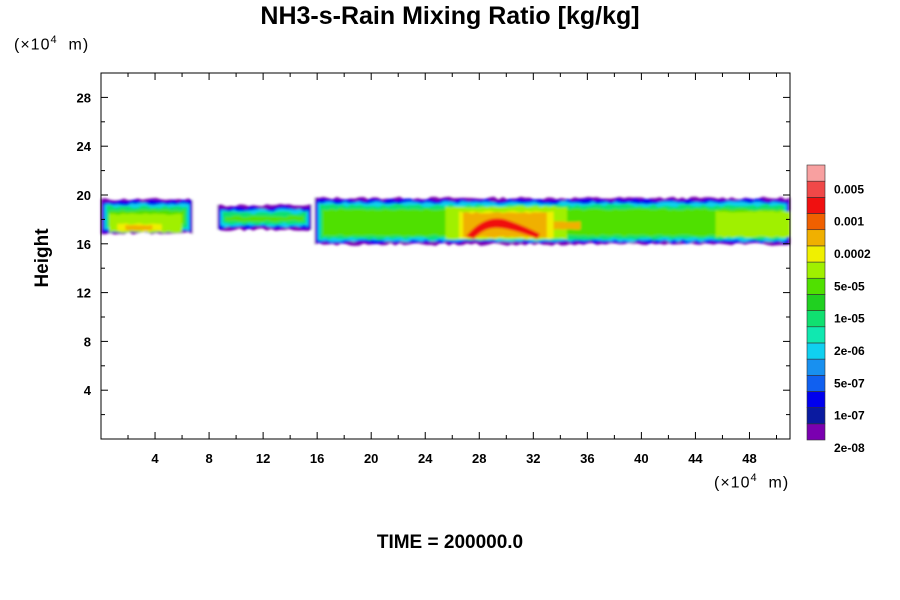 This screenshot has width=900, height=600. I want to click on x-tick-label: 28, so click(479, 458).